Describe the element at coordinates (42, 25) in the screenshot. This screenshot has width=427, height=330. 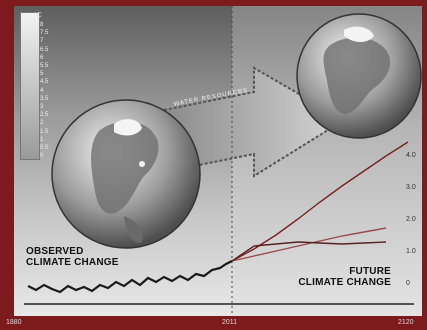
I see `scale-tick: 8` at that location.